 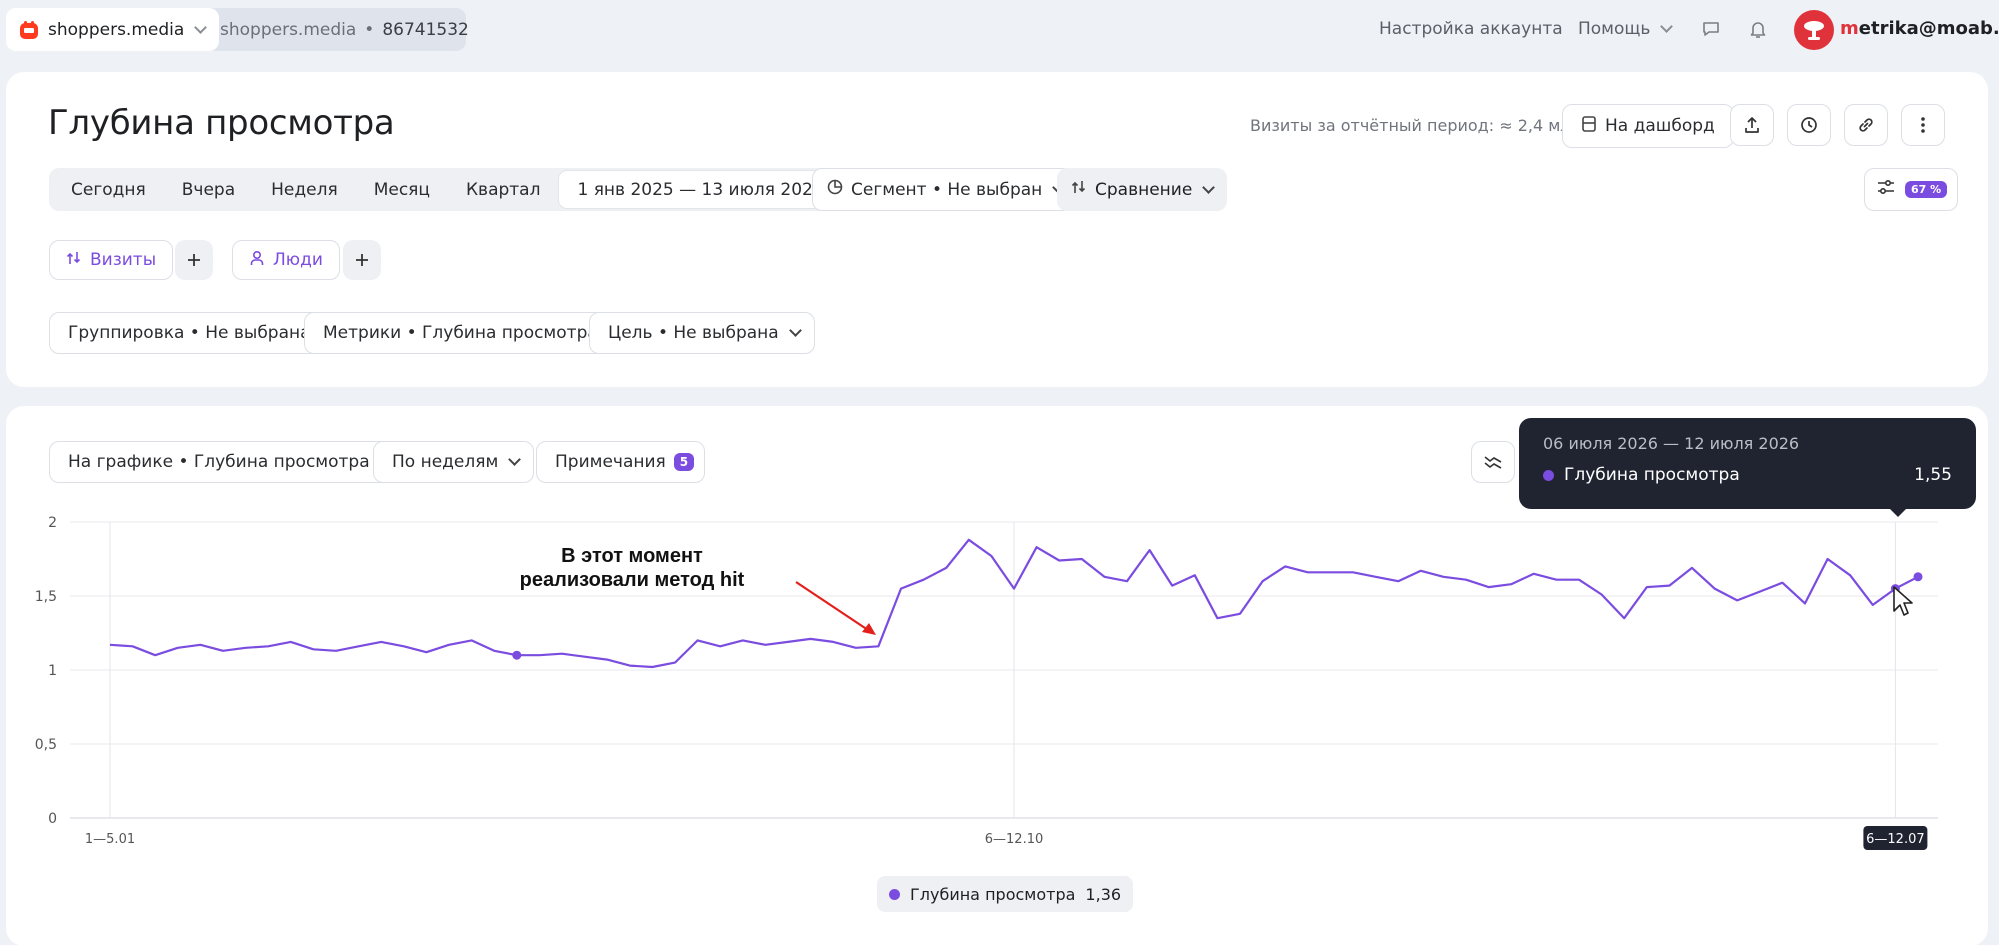 I want to click on clock-icon, so click(x=1809, y=125).